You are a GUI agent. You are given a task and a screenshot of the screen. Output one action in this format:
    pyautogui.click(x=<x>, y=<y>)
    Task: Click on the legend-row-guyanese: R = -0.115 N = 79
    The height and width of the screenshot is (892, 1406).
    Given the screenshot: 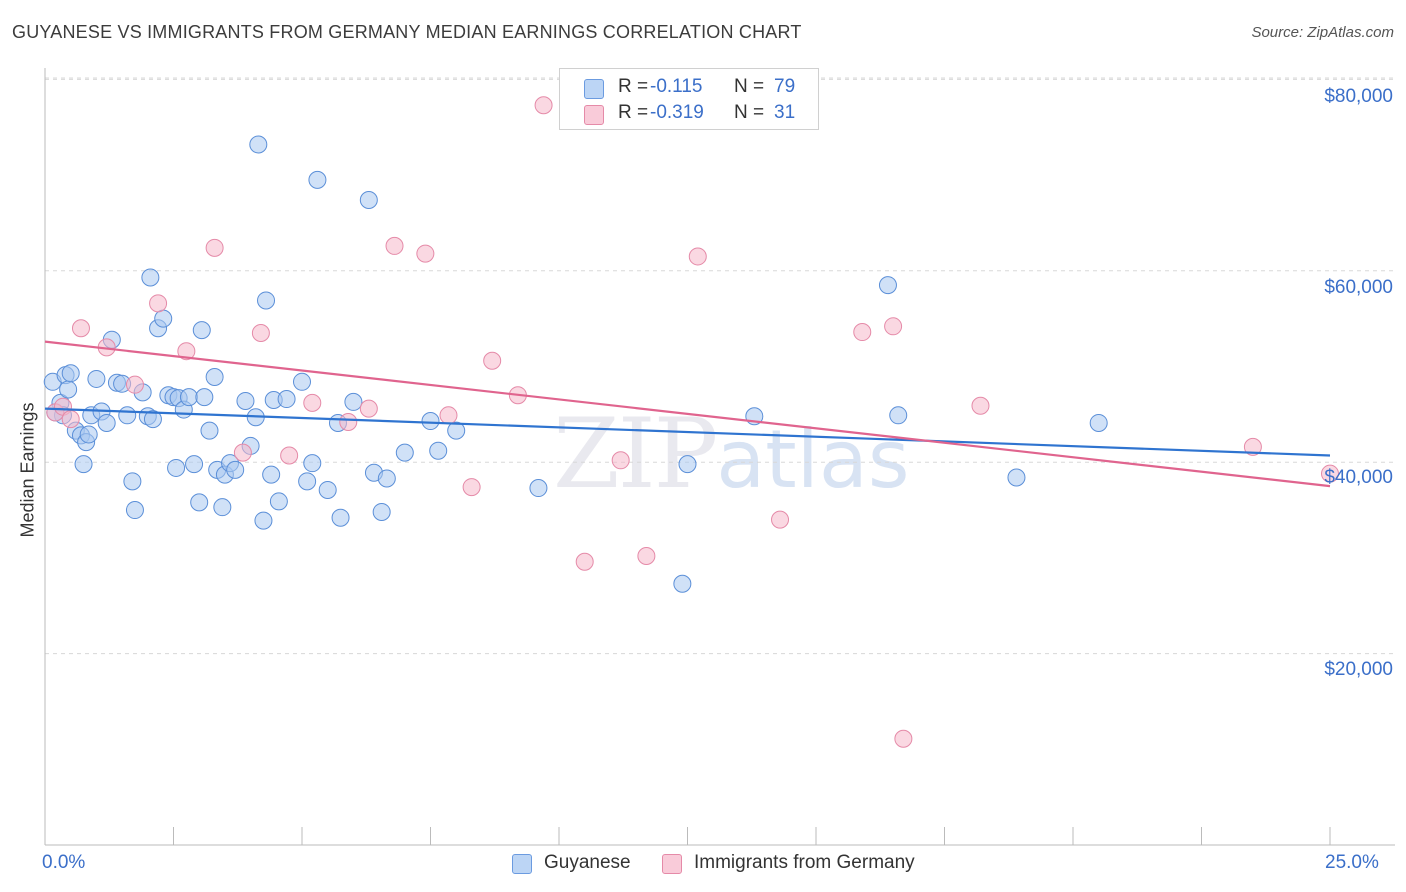 What is the action you would take?
    pyautogui.click(x=689, y=88)
    